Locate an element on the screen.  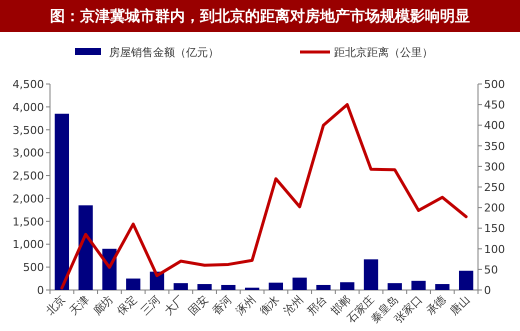
chart-title: 图：京津冀城市群内，到北京的距离对房地产市场规模影响明显 is located at coordinates (260, 16).